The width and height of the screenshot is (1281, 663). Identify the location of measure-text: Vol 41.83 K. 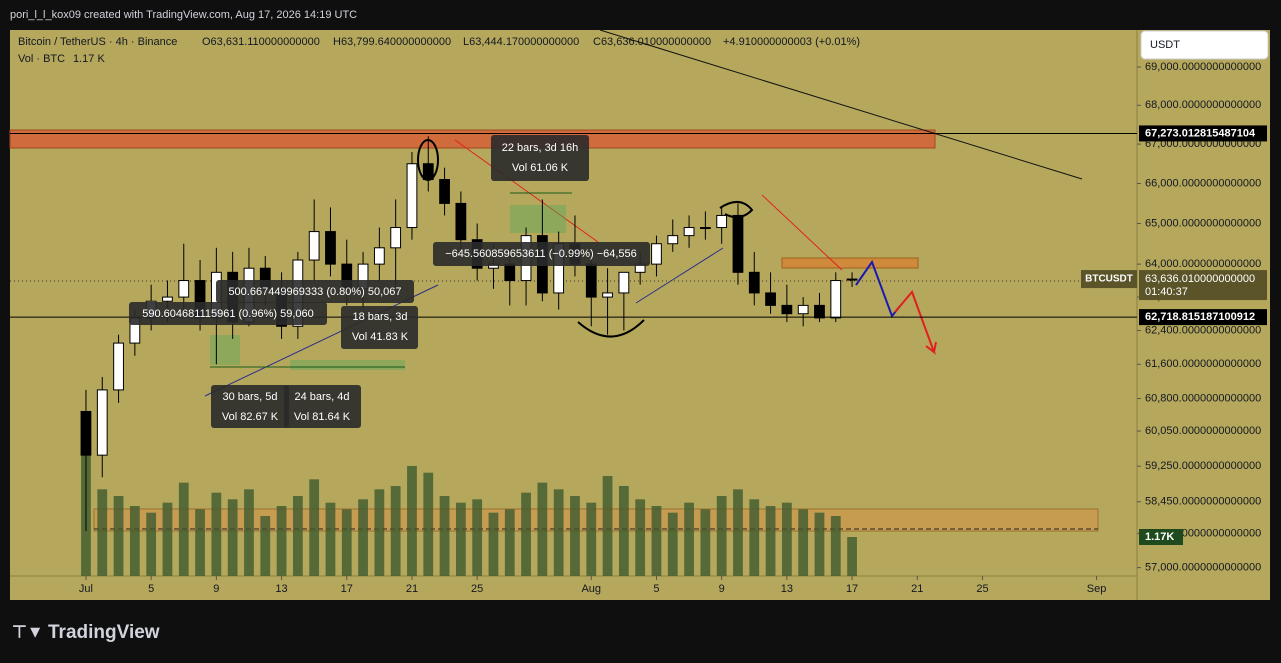
(380, 337).